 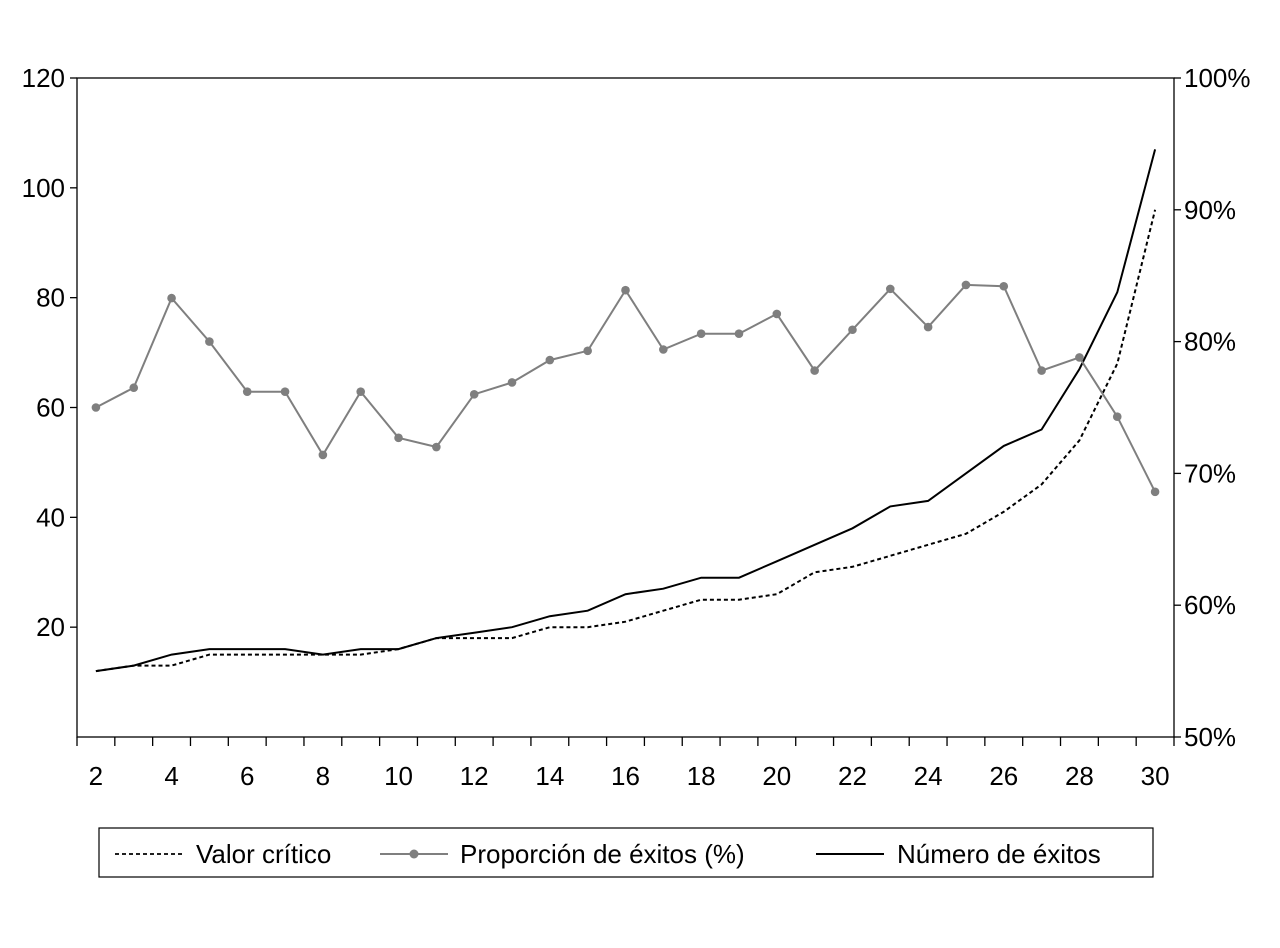 What do you see at coordinates (263, 854) in the screenshot?
I see `legend-label-valor-critico: Valor crítico` at bounding box center [263, 854].